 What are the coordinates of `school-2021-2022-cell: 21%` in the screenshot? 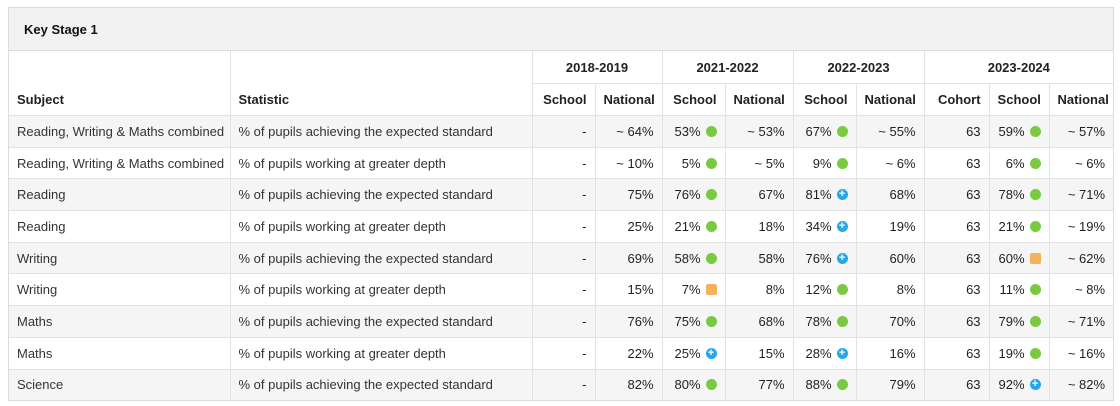 It's located at (694, 226).